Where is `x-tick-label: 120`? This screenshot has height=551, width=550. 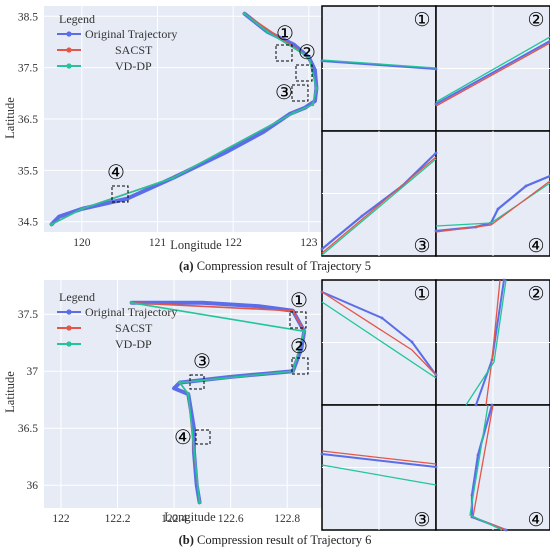
x-tick-label: 120 is located at coordinates (82, 243).